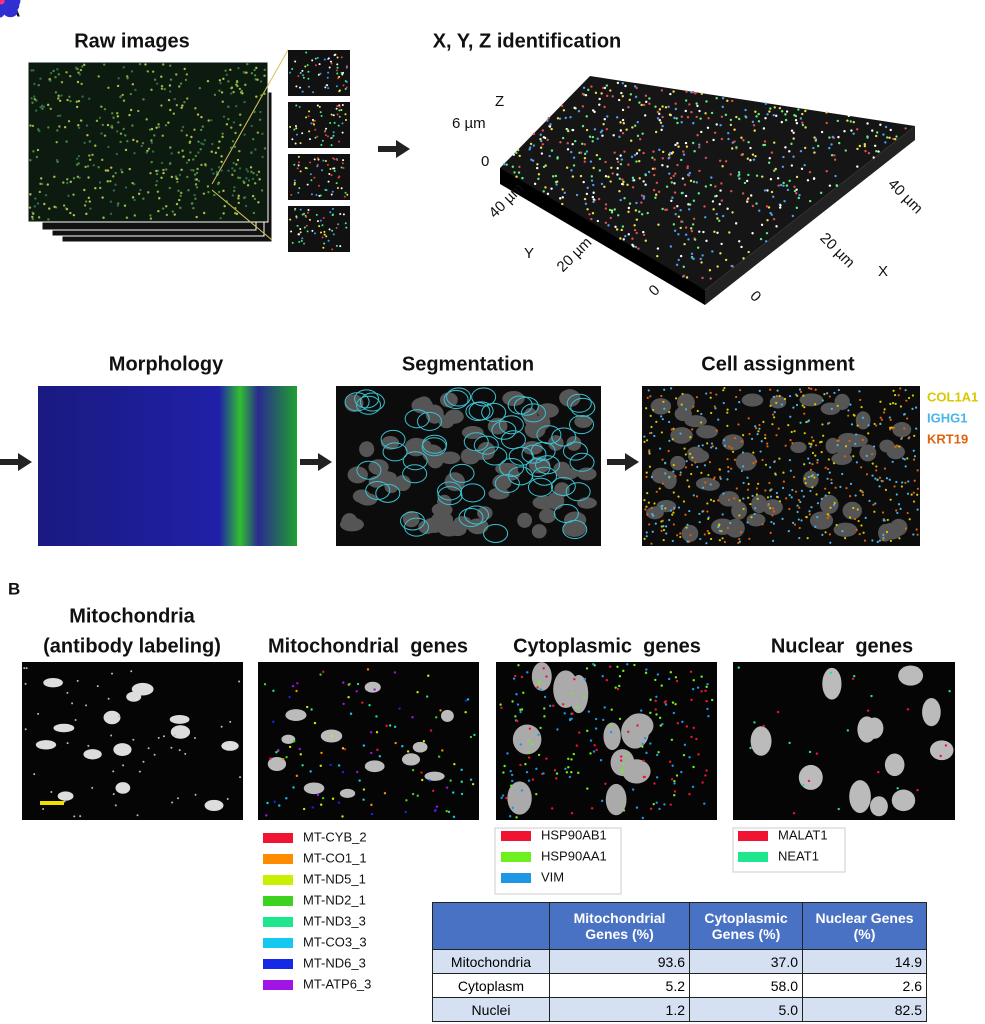 Image resolution: width=985 pixels, height=1024 pixels. What do you see at coordinates (552, 876) in the screenshot?
I see `legend-label: VIM` at bounding box center [552, 876].